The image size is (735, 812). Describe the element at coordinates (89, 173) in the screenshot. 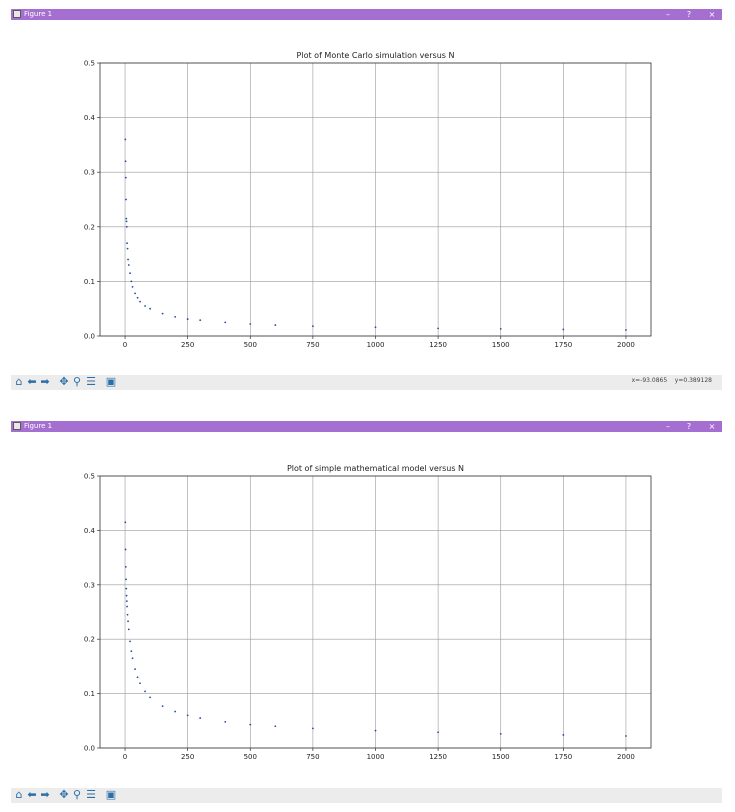

I see `y-tick-label: 0.3` at that location.